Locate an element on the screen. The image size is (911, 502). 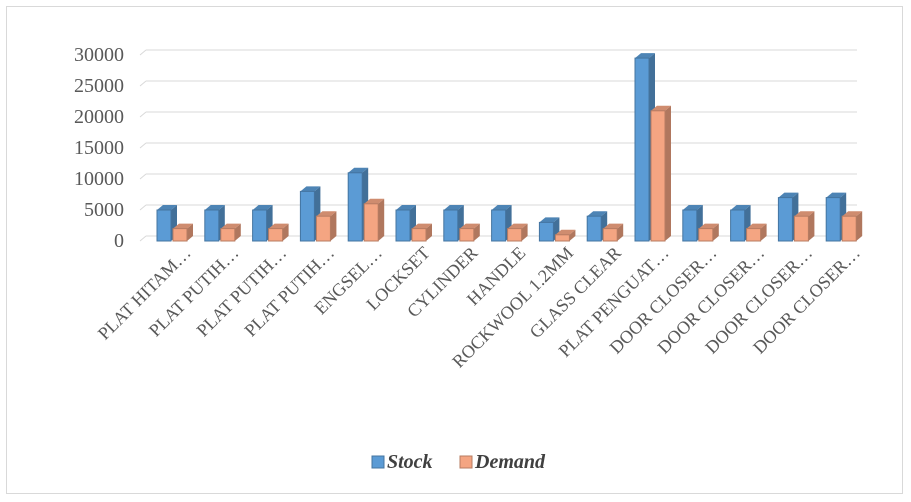
y-tick-label: 0 is located at coordinates (119, 241).